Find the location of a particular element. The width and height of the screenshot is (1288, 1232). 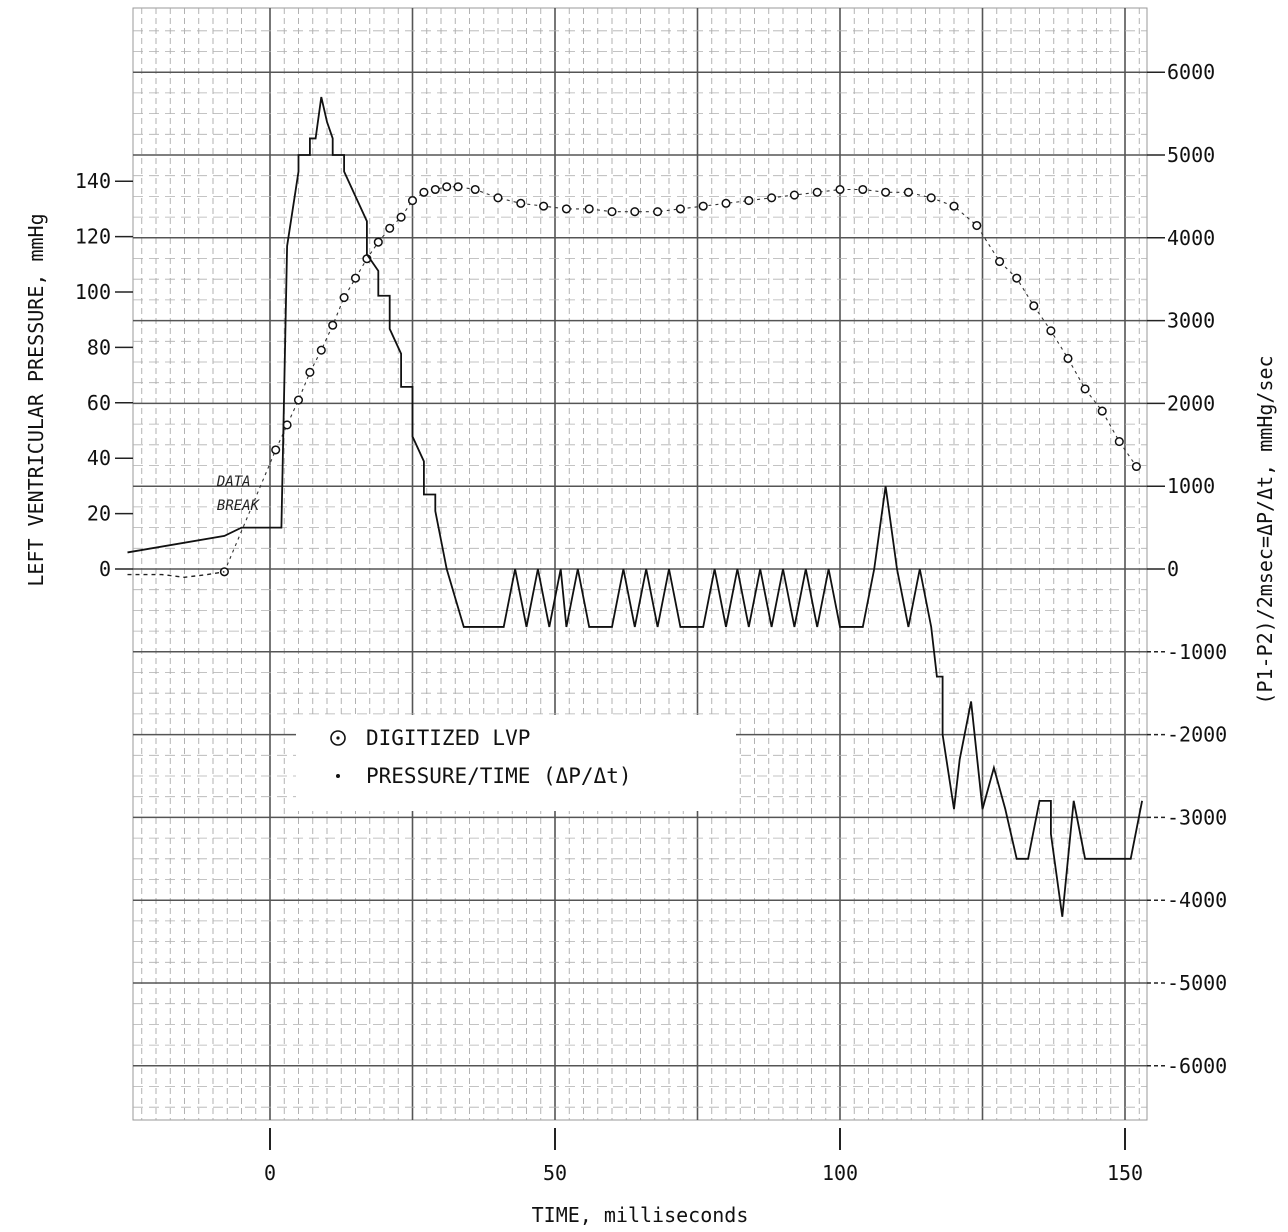

y-right-tick-label: -3000 is located at coordinates (1197, 817).